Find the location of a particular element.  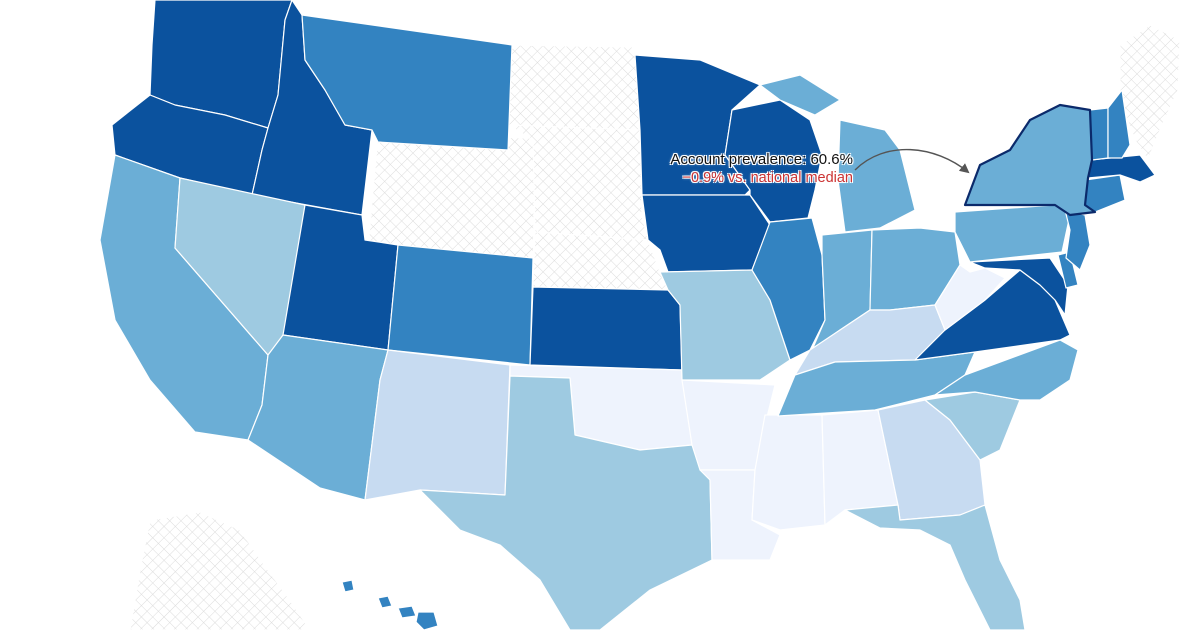

callout-arrow is located at coordinates (912, 161).